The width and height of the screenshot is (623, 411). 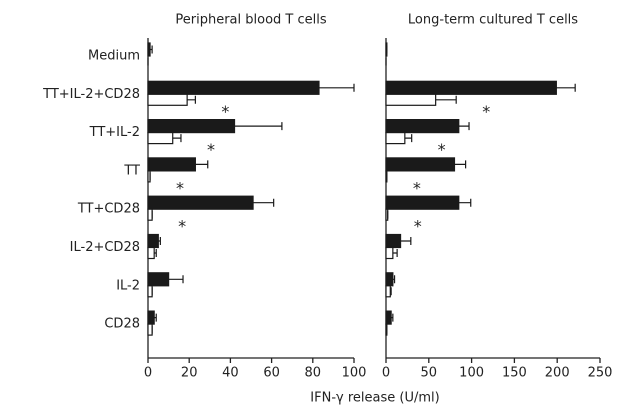 What do you see at coordinates (250, 20) in the screenshot?
I see `chart-title: Peripheral blood T cells` at bounding box center [250, 20].